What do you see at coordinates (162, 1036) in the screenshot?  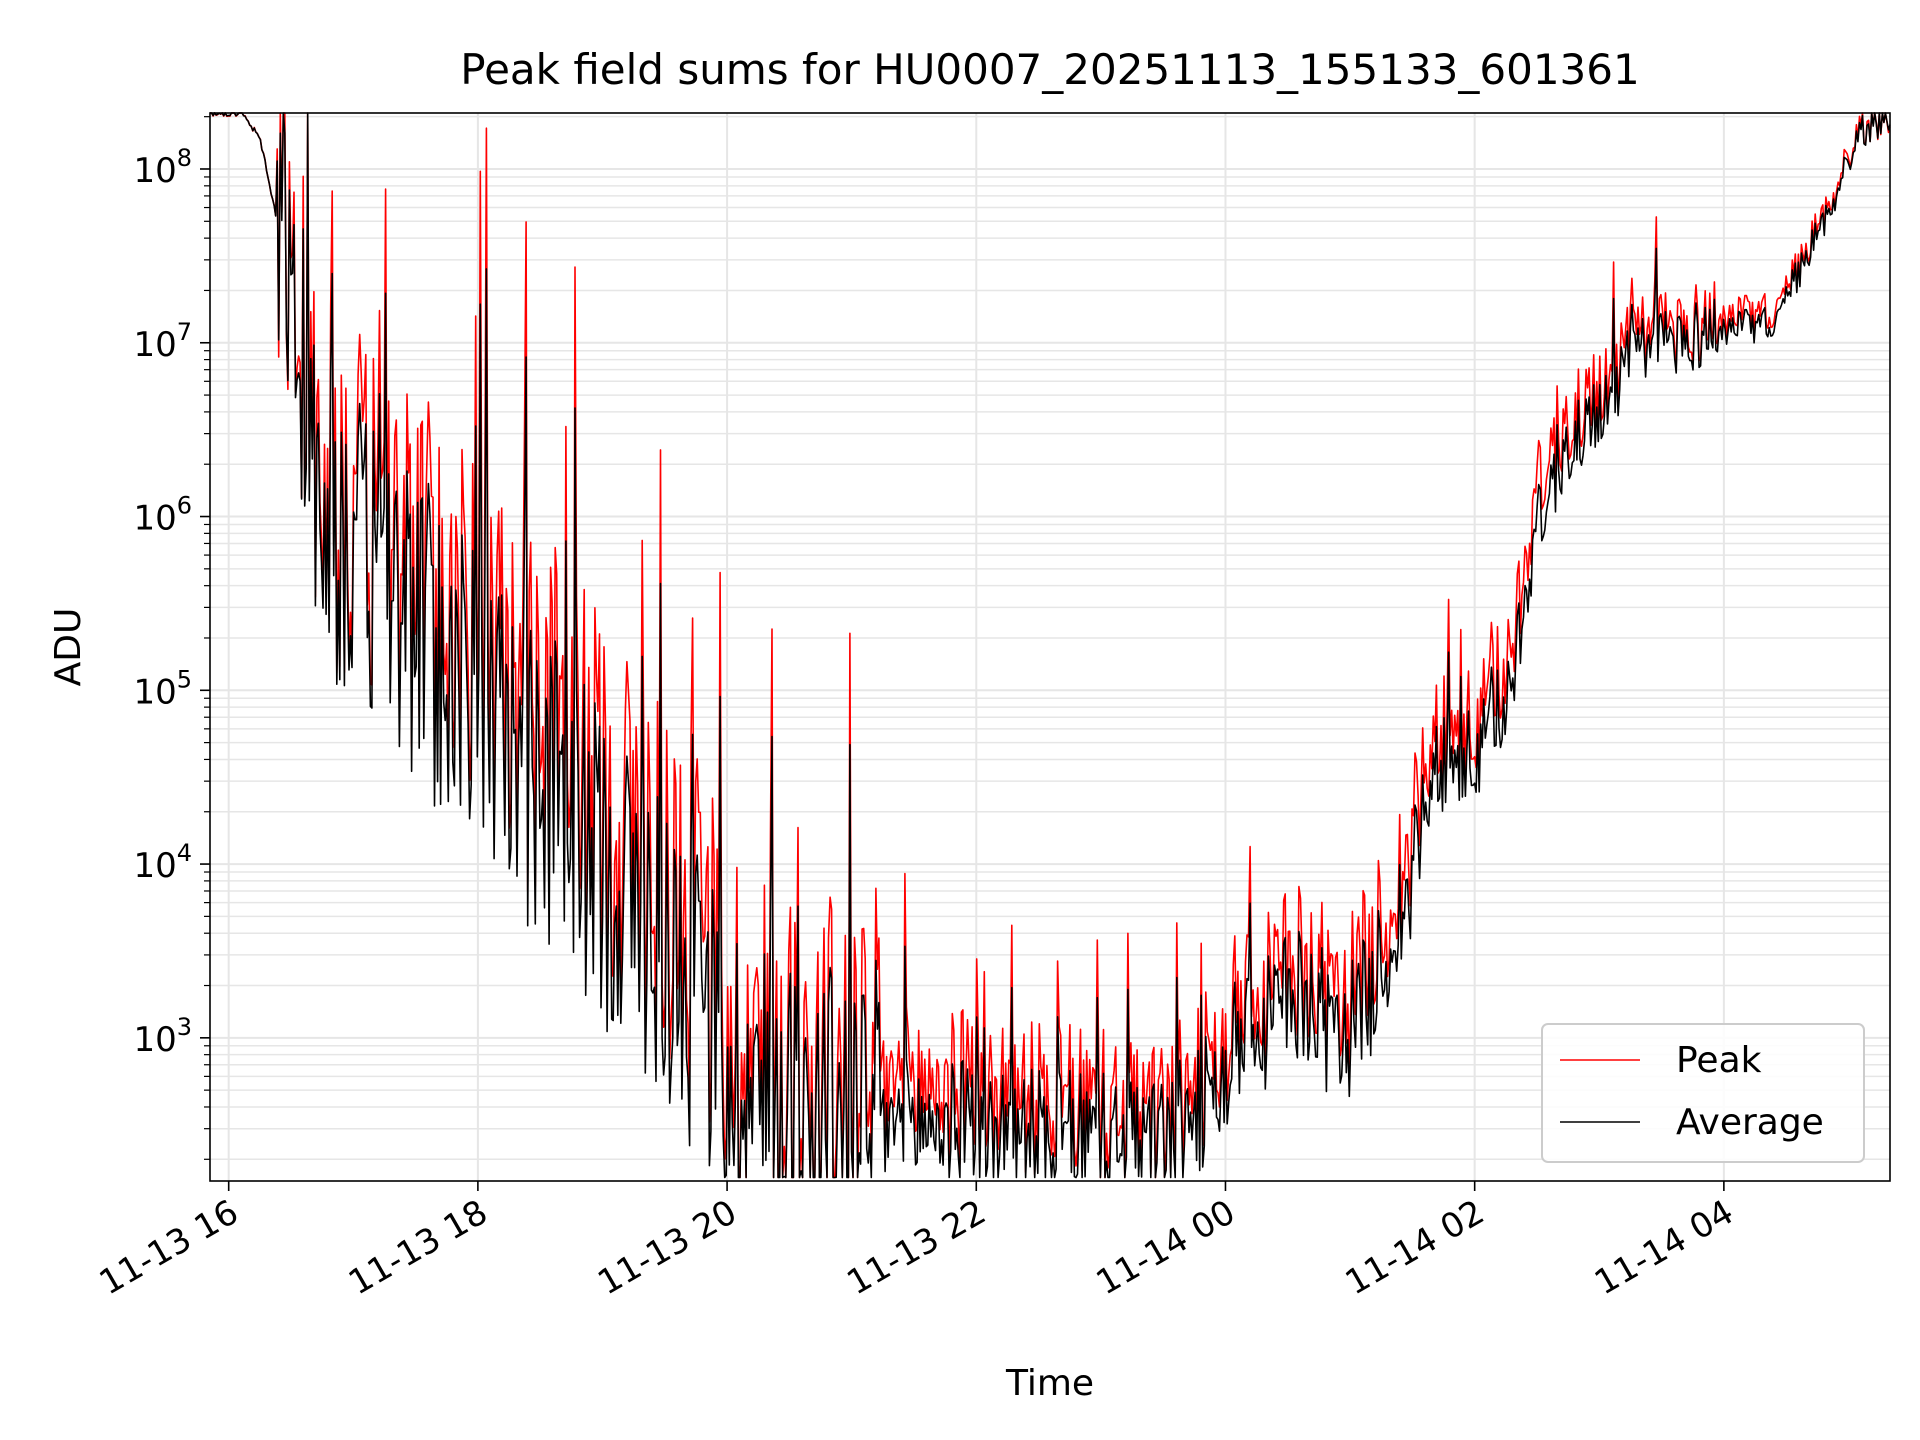 I see `y-tick-label: 10³` at bounding box center [162, 1036].